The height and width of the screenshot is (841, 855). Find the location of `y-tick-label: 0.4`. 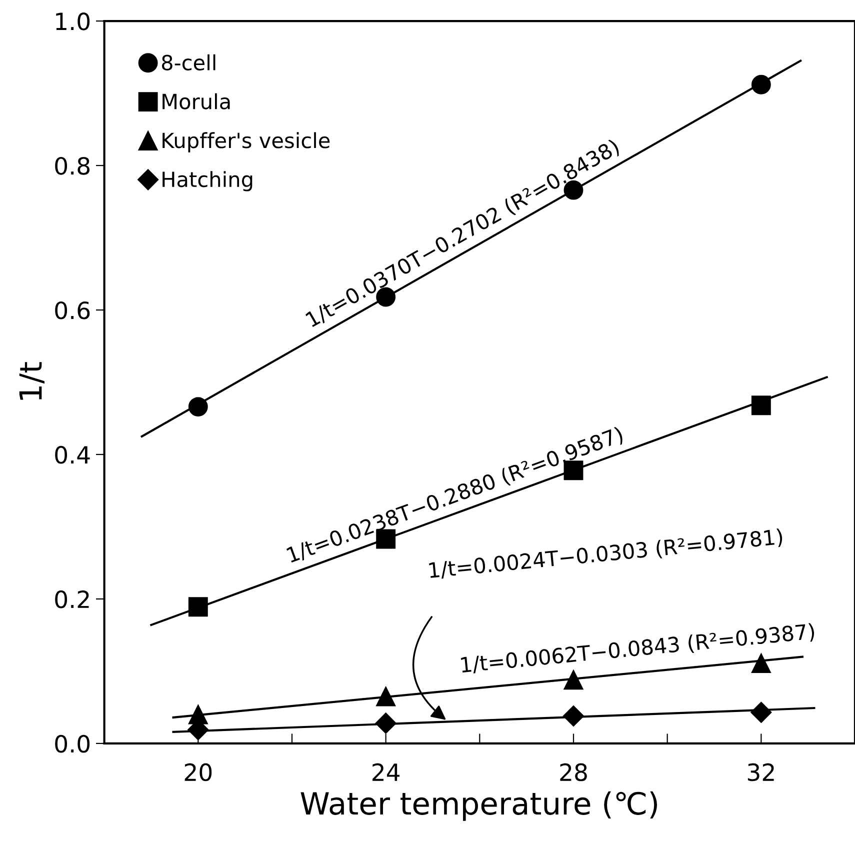

y-tick-label: 0.4 is located at coordinates (72, 455).